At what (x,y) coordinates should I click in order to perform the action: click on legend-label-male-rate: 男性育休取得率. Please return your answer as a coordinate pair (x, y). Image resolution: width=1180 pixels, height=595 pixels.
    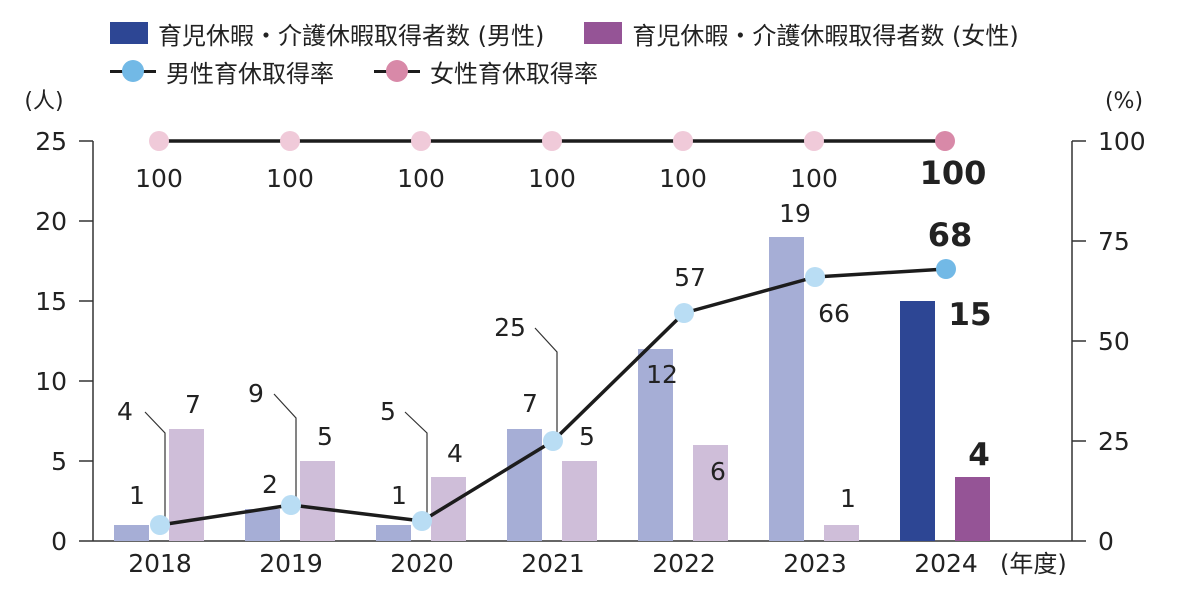
    Looking at the image, I should click on (250, 73).